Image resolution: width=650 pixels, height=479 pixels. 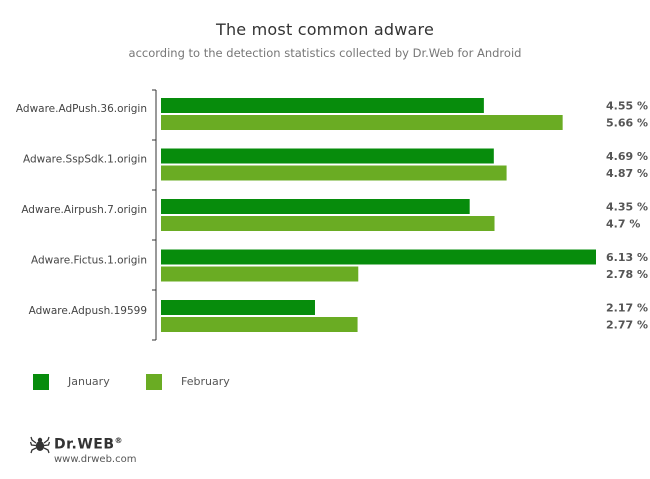 I want to click on category-label: Adware.Fictus.1.origin, so click(x=89, y=261).